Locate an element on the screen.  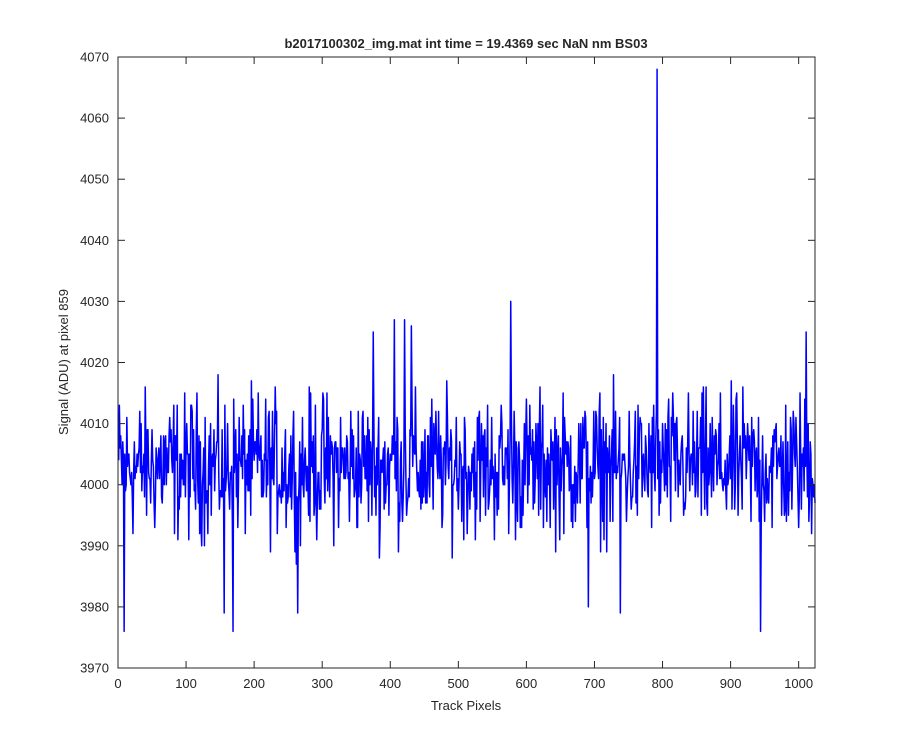
x-tick-label: 0 is located at coordinates (117, 683).